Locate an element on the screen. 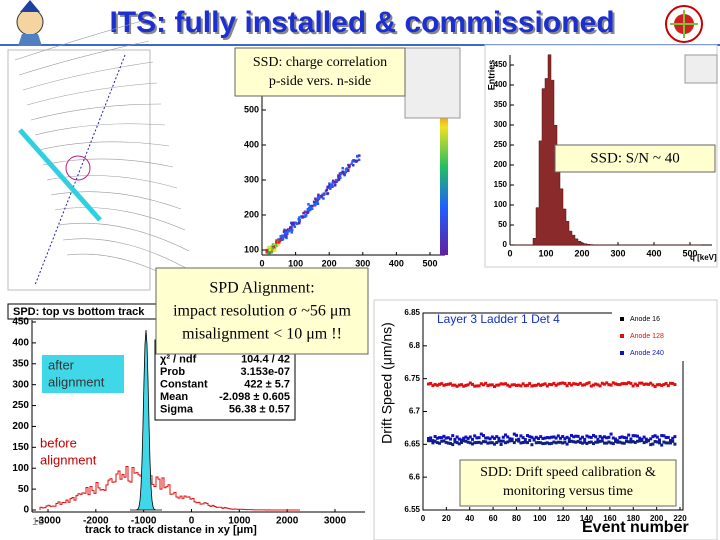 This screenshot has height=540, width=720. page-number: 15 is located at coordinates (38, 522).